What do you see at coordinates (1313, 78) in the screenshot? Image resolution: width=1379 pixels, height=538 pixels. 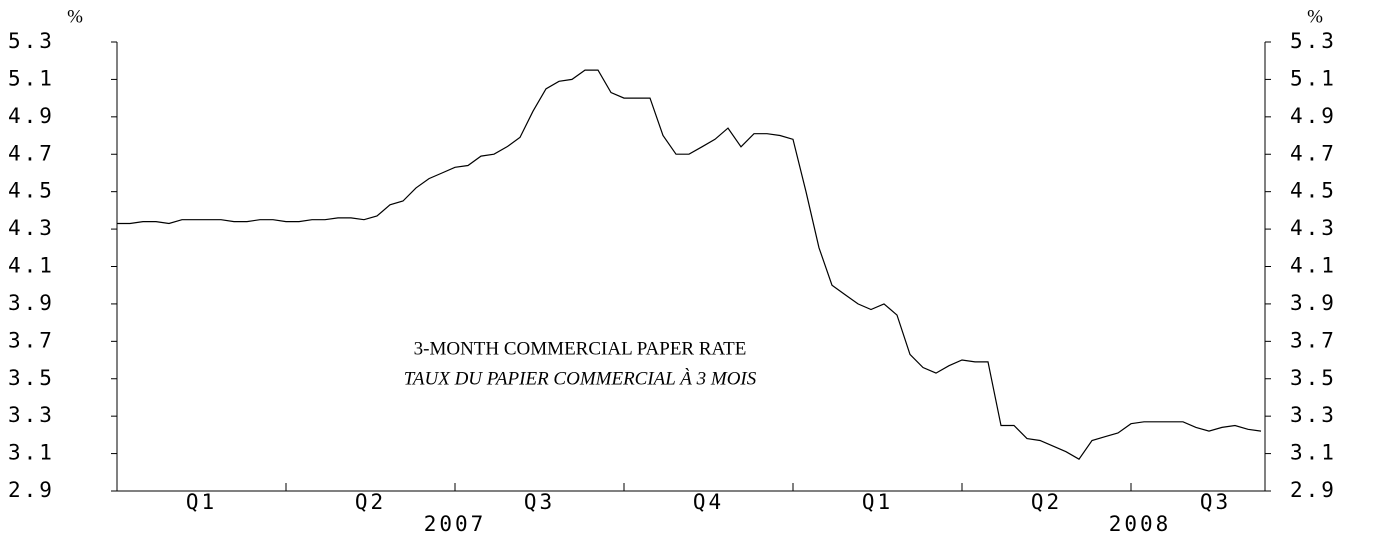 I see `y2-tick-label: 5.1` at bounding box center [1313, 78].